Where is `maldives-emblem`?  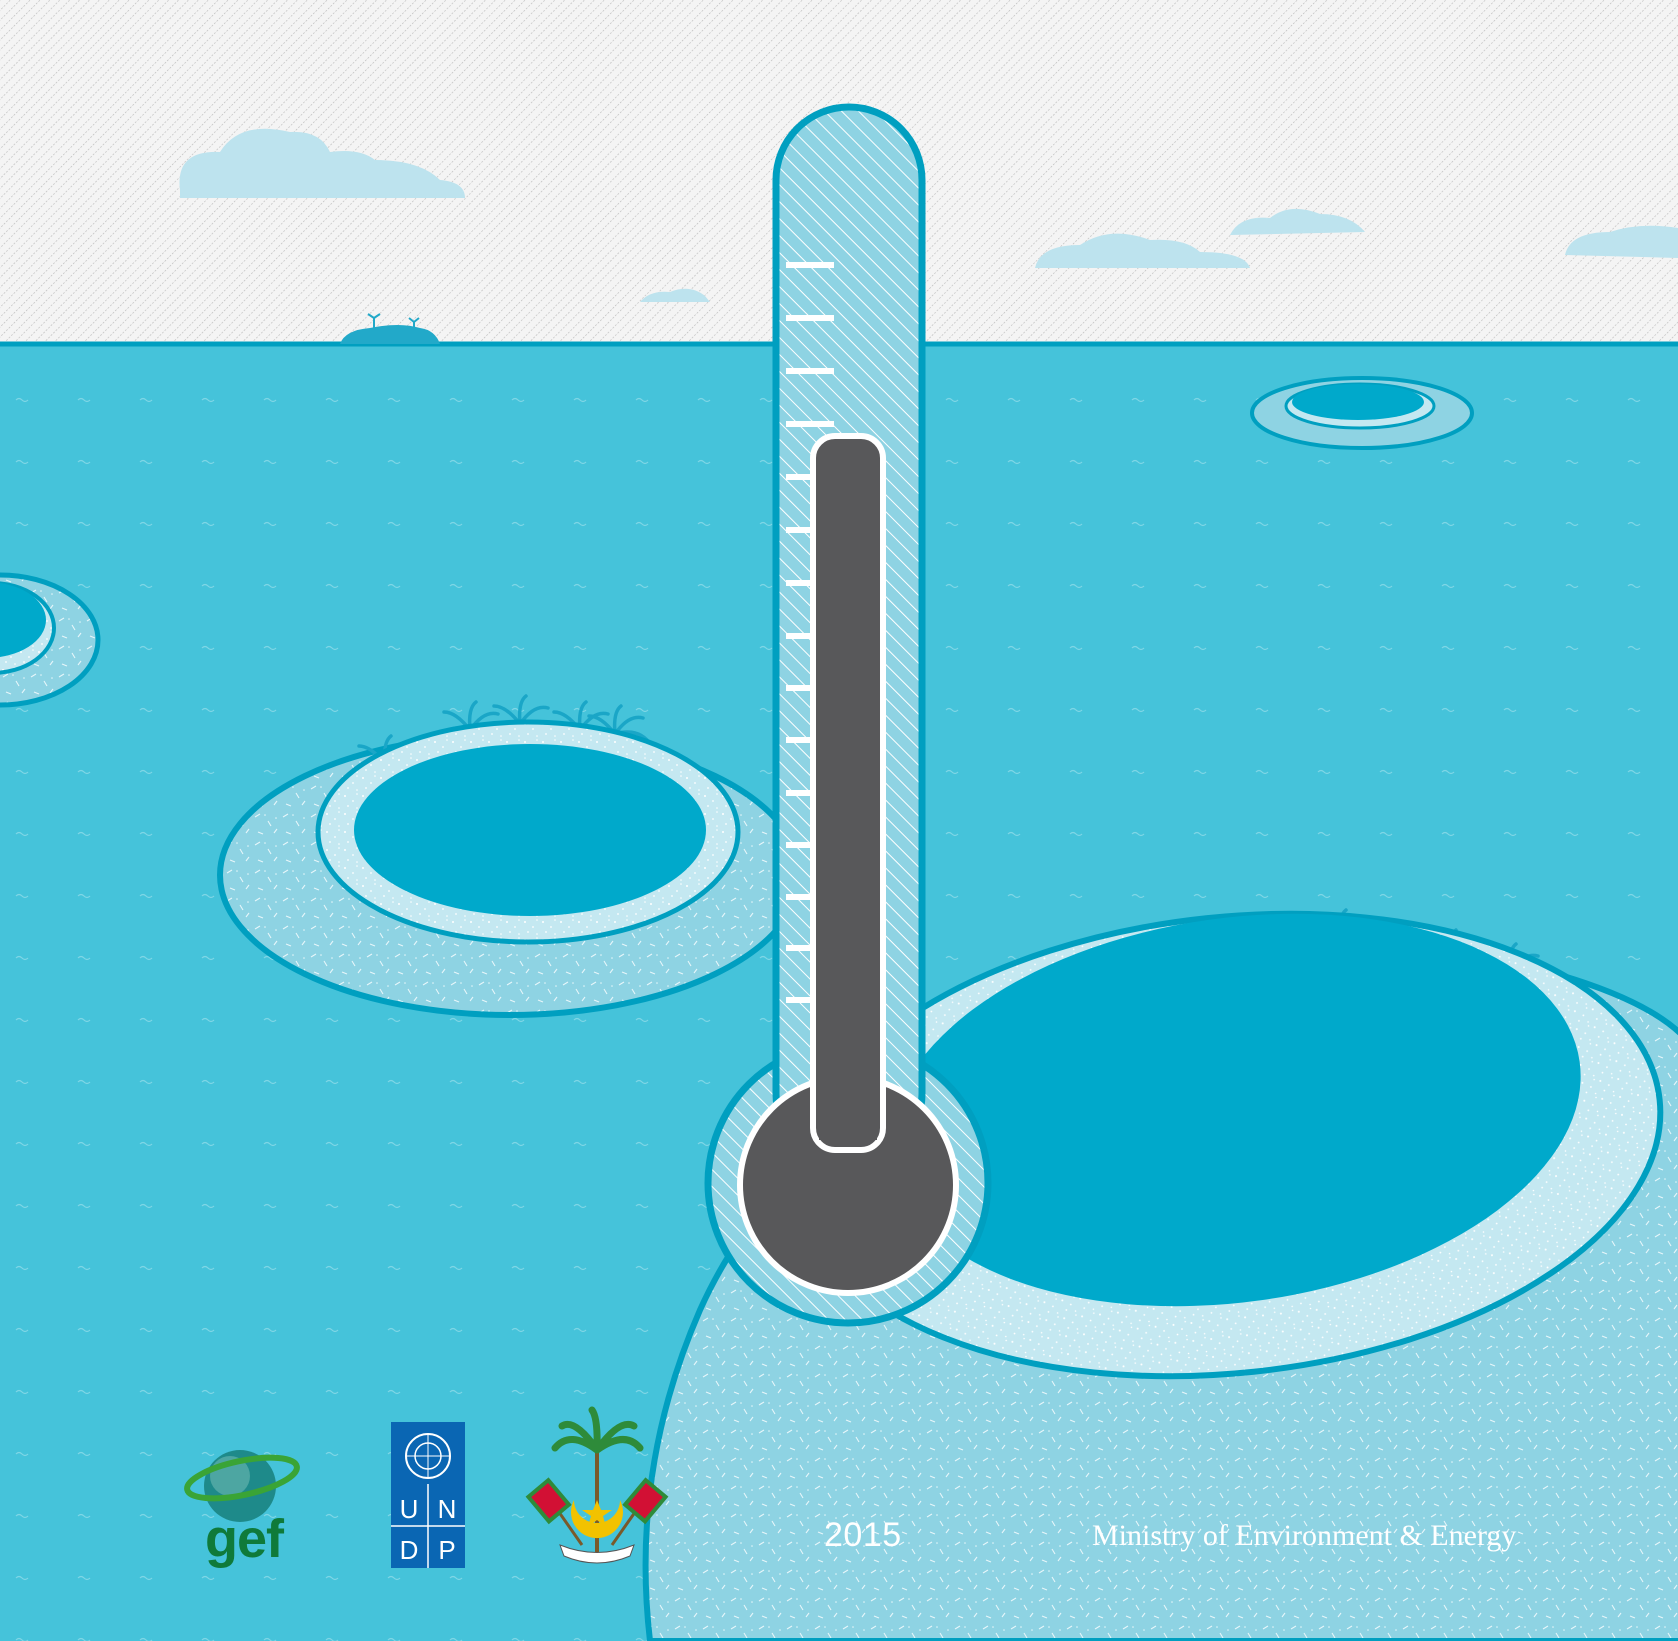 maldives-emblem is located at coordinates (597, 1485).